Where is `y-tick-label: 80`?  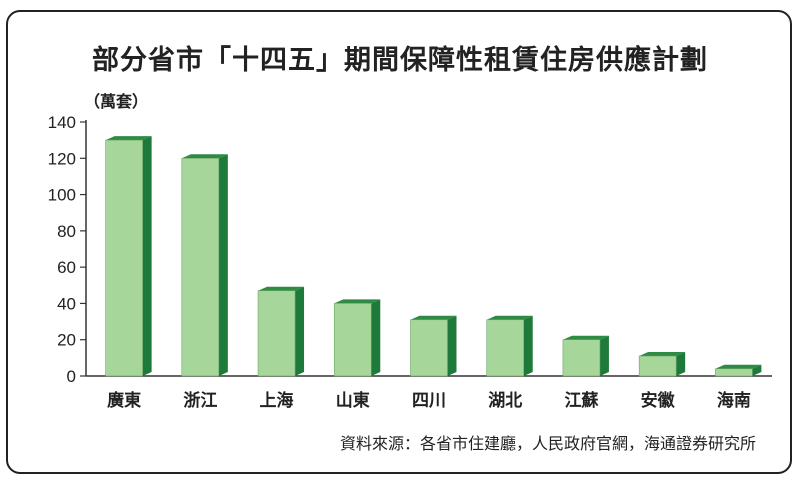
y-tick-label: 80 is located at coordinates (66, 231).